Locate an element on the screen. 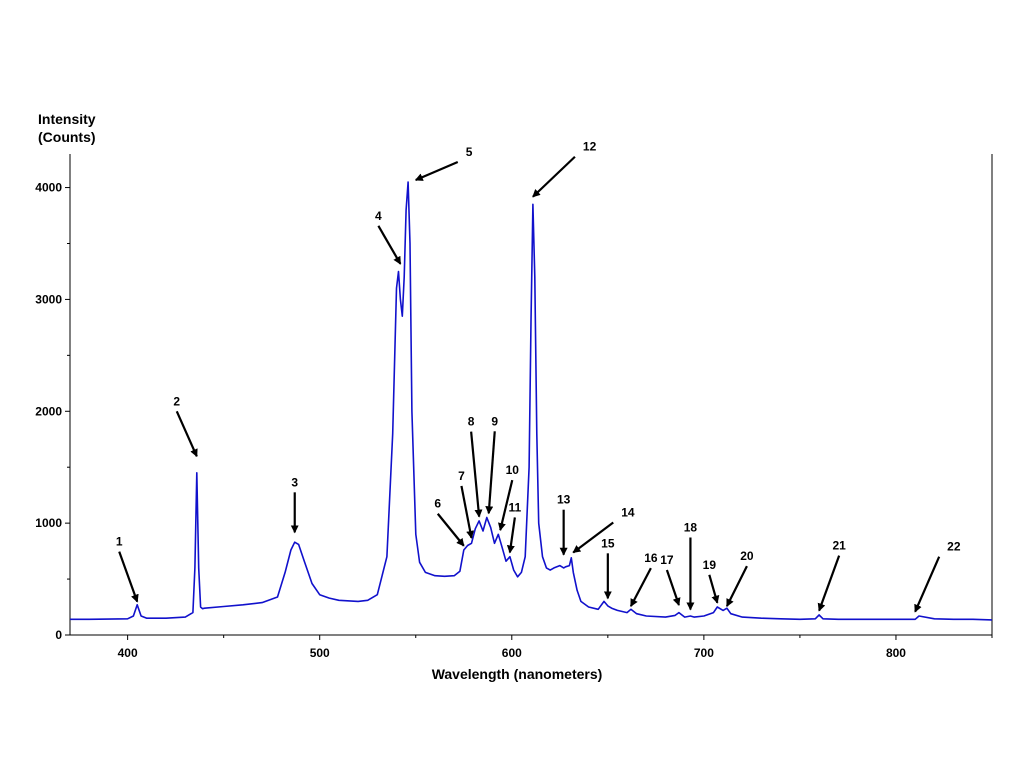 The width and height of the screenshot is (1024, 768). peak-annotation: 11 is located at coordinates (514, 527).